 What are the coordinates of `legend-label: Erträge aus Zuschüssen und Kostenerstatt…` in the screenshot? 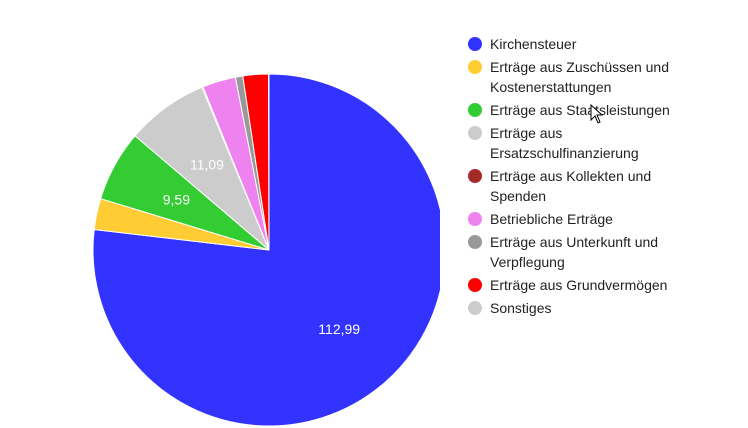 It's located at (579, 77).